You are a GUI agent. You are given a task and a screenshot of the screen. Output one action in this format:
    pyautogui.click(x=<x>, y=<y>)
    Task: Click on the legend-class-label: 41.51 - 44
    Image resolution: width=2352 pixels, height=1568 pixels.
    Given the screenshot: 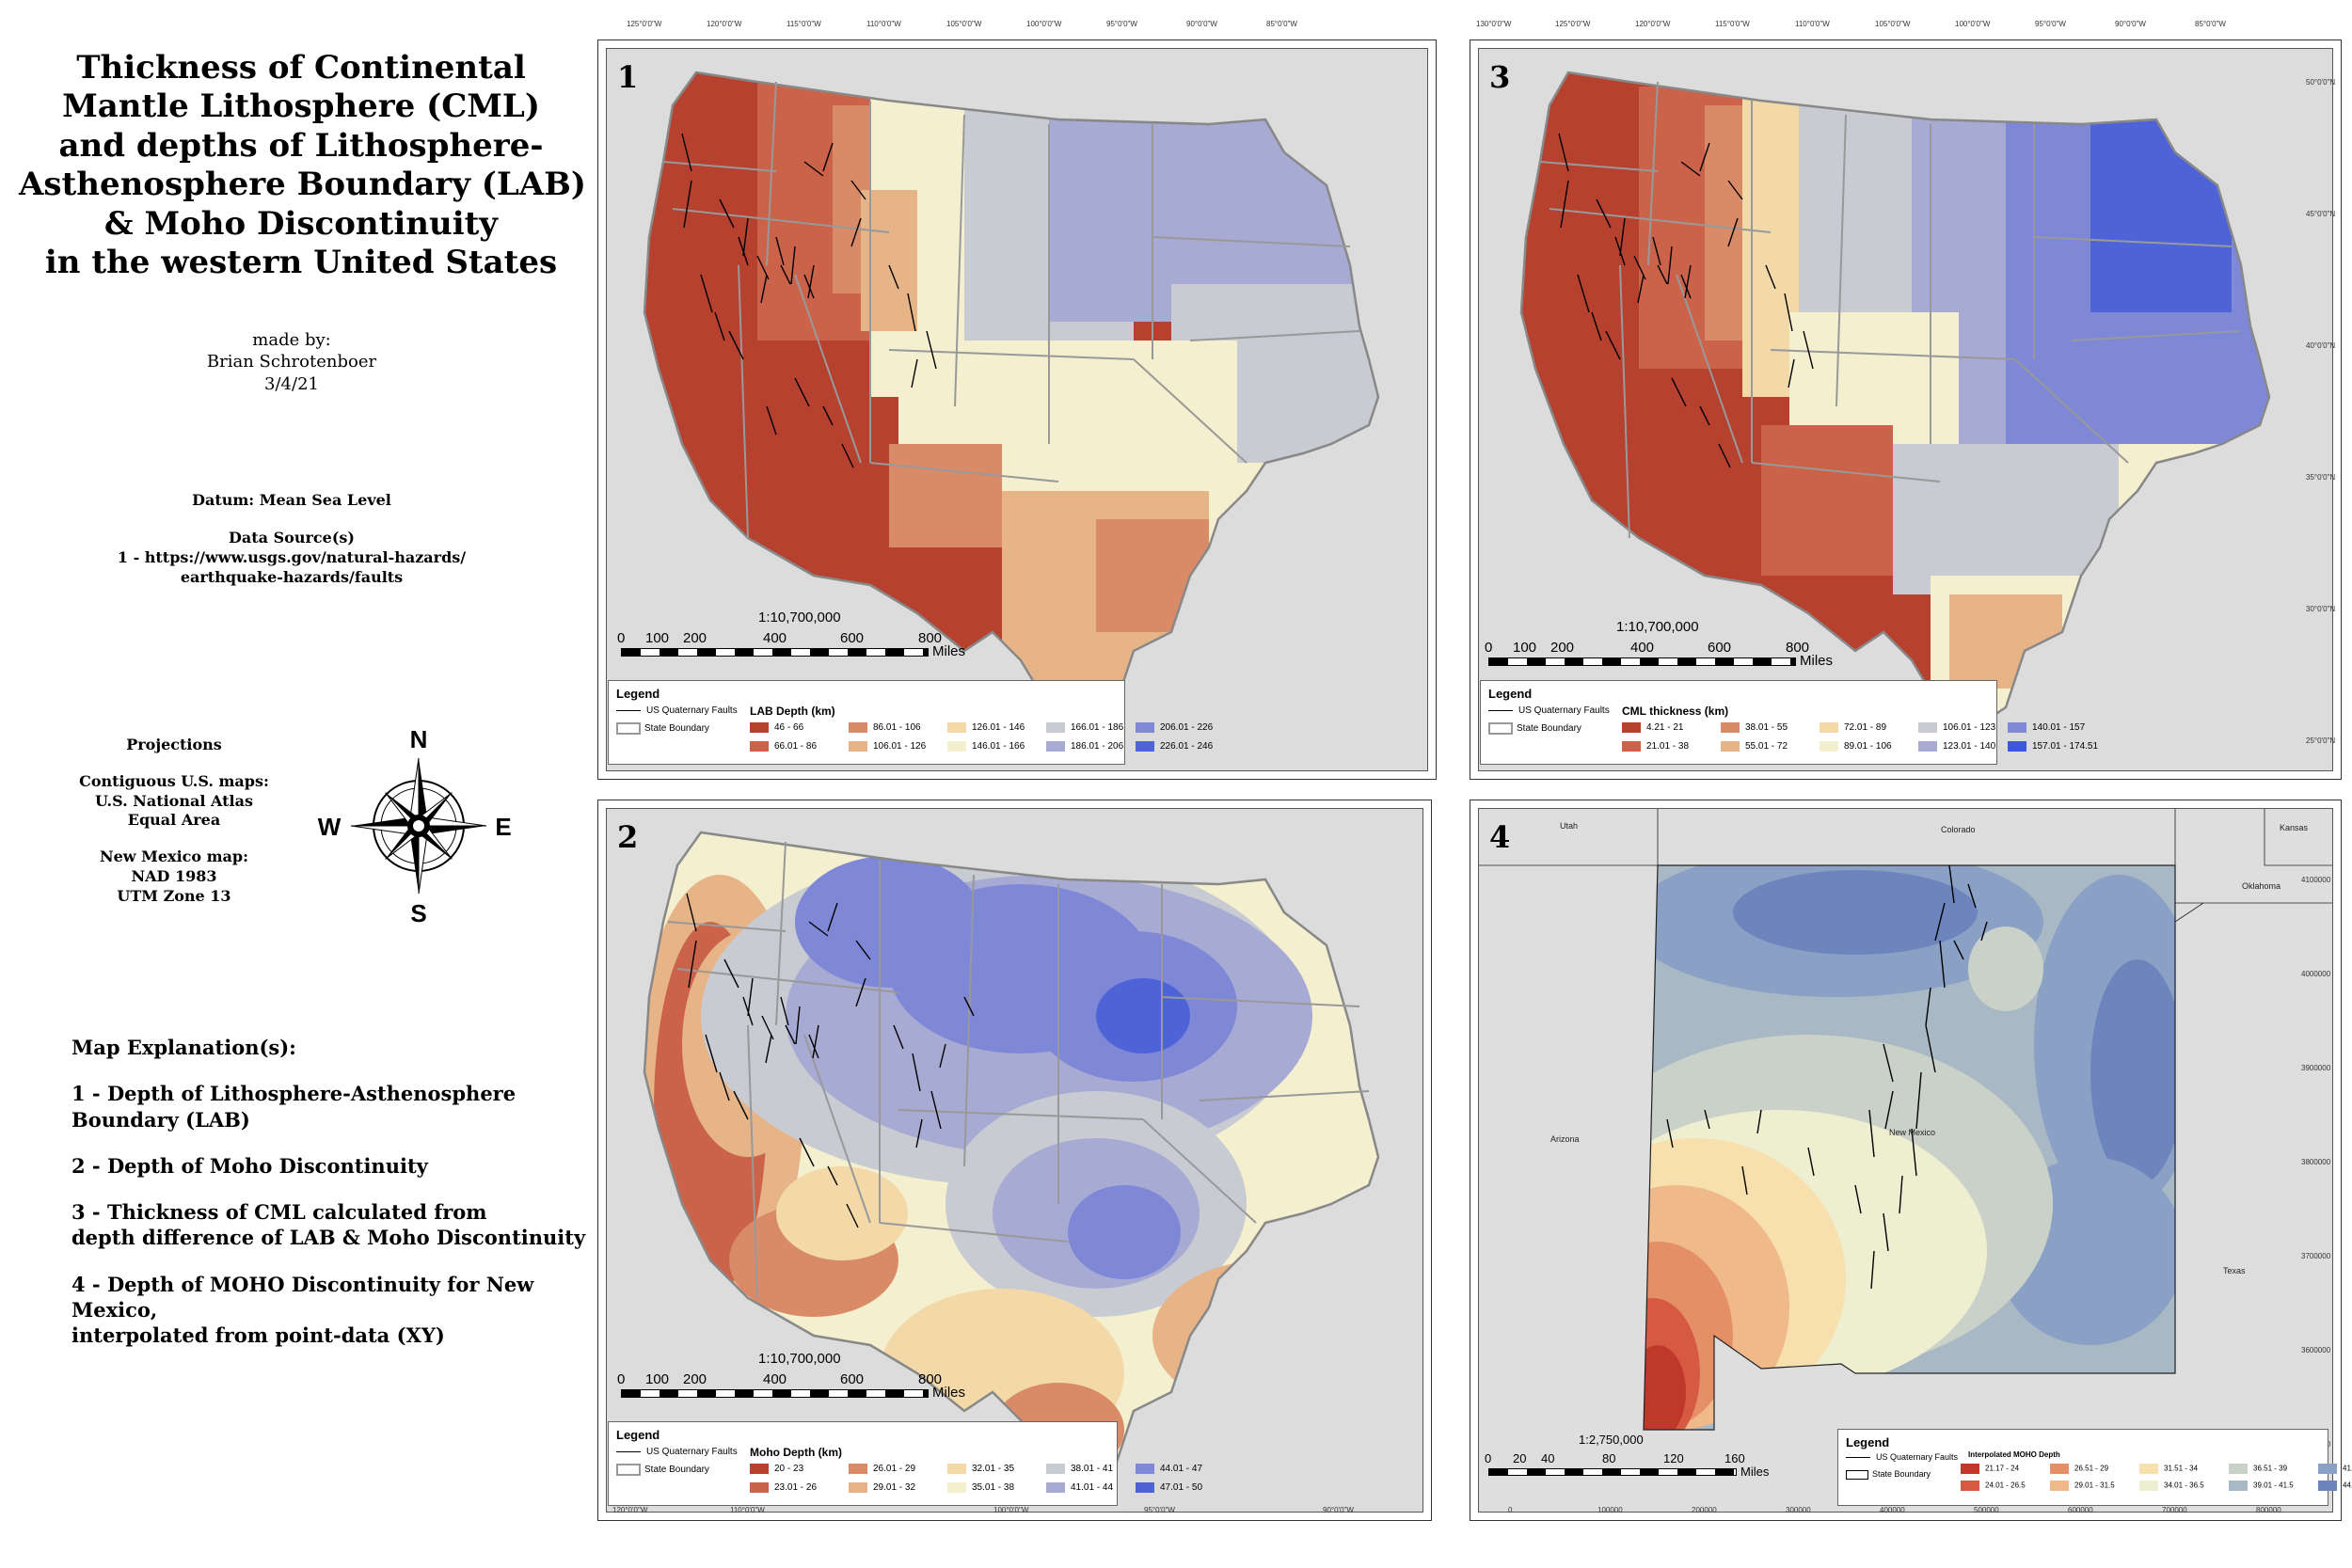 What is the action you would take?
    pyautogui.click(x=2347, y=1468)
    